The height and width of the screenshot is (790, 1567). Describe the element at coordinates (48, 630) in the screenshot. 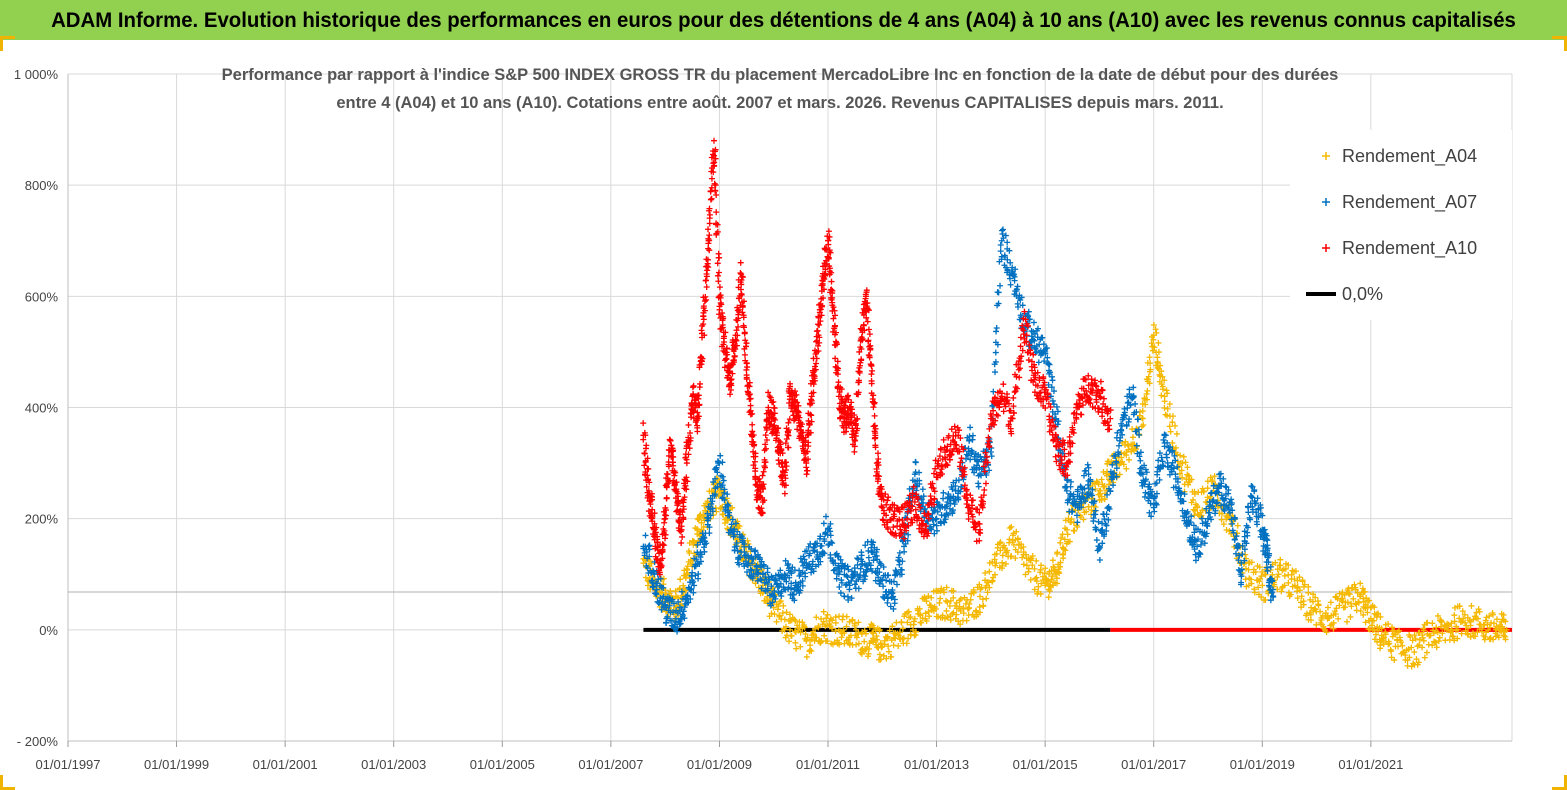

I see `y-tick-label: 0%` at that location.